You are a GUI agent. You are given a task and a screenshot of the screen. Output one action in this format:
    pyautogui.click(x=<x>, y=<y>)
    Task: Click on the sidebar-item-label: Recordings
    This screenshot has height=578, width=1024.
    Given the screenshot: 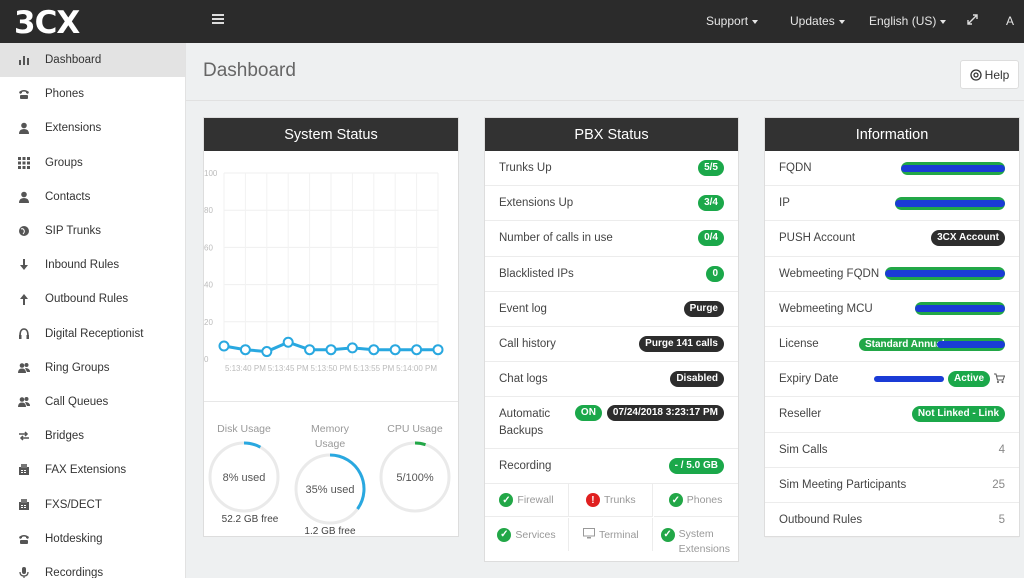 What is the action you would take?
    pyautogui.click(x=74, y=572)
    